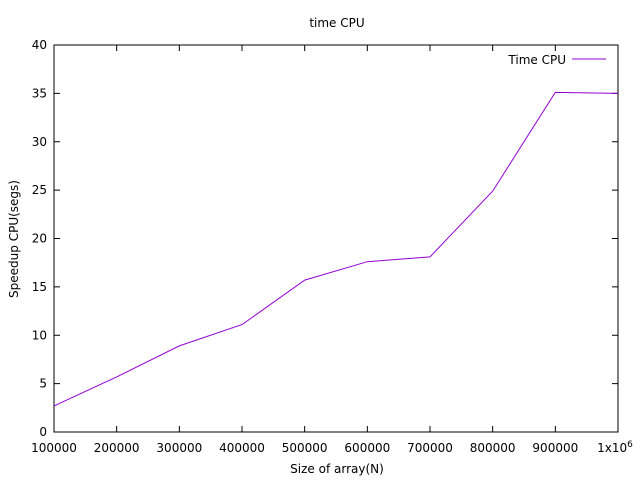 The image size is (640, 480). Describe the element at coordinates (630, 445) in the screenshot. I see `x-tick-exponent: 6` at that location.